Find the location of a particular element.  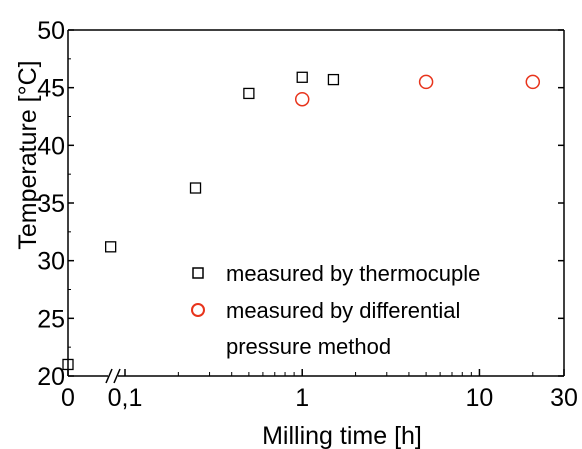

y-tick-label: 20 is located at coordinates (51, 377).